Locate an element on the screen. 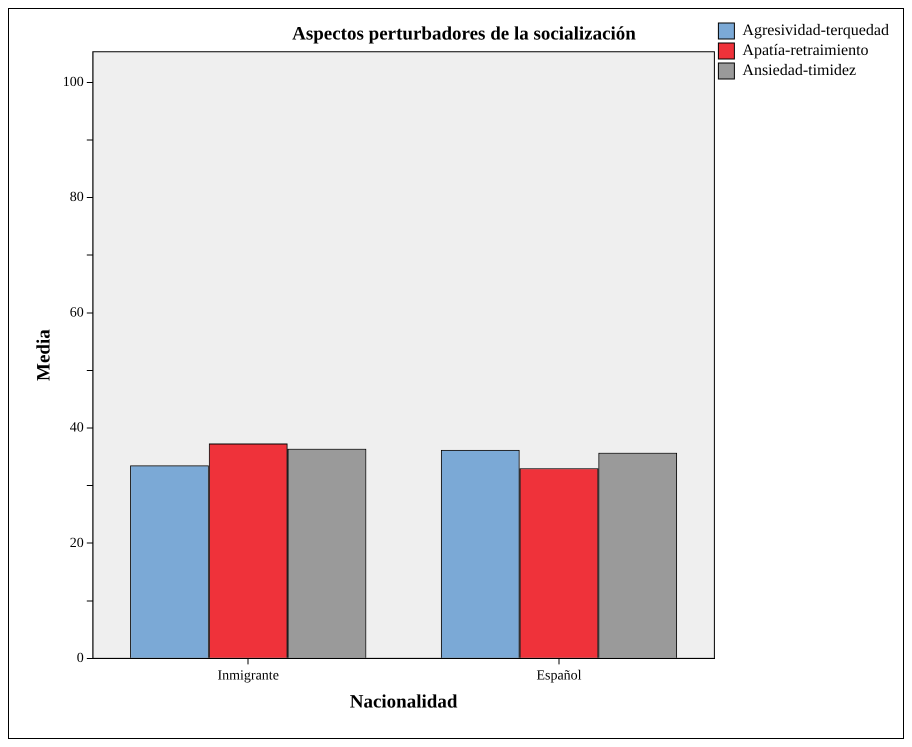  y-tick-label: 100 is located at coordinates (73, 82).